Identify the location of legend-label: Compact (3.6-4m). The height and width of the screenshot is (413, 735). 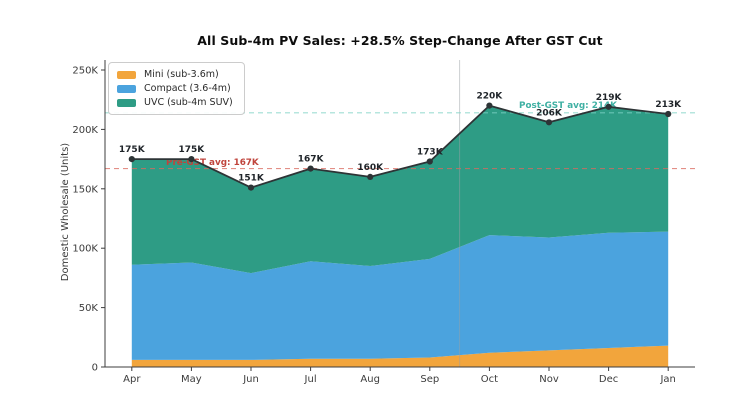
(187, 88).